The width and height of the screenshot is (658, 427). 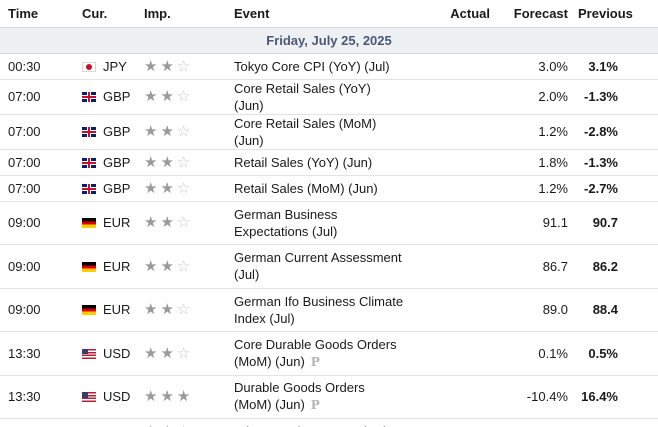 What do you see at coordinates (303, 162) in the screenshot?
I see `event-name: Retail Sales (YoY) (Jun)` at bounding box center [303, 162].